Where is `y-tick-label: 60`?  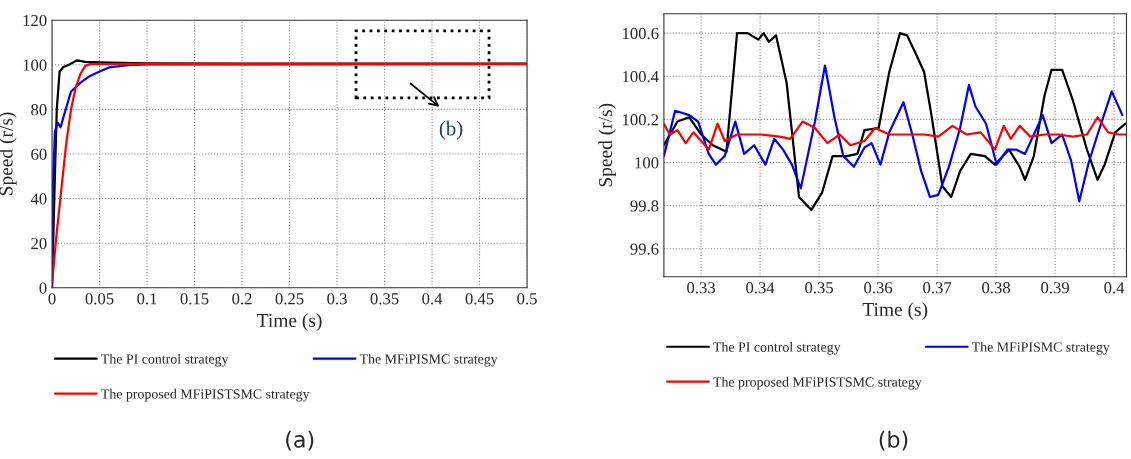 y-tick-label: 60 is located at coordinates (39, 154).